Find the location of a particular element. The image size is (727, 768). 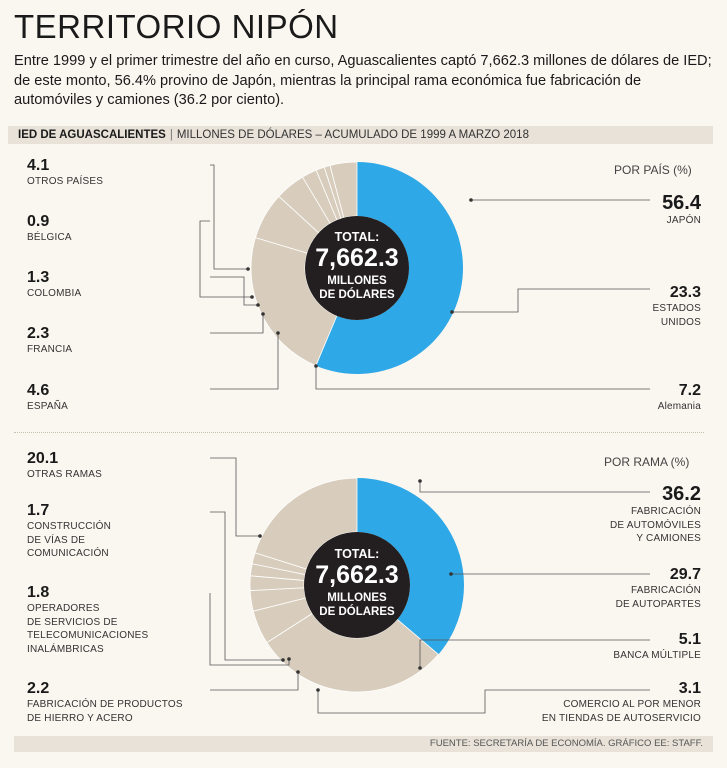

label-banca: 5.1 BANCA MÚLTIPLE is located at coordinates (657, 647).